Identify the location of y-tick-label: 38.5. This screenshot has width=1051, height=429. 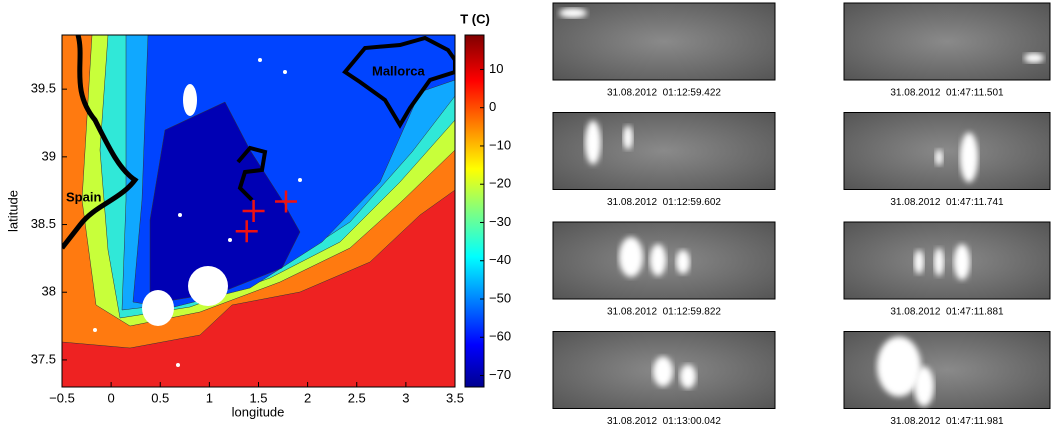
(43, 223).